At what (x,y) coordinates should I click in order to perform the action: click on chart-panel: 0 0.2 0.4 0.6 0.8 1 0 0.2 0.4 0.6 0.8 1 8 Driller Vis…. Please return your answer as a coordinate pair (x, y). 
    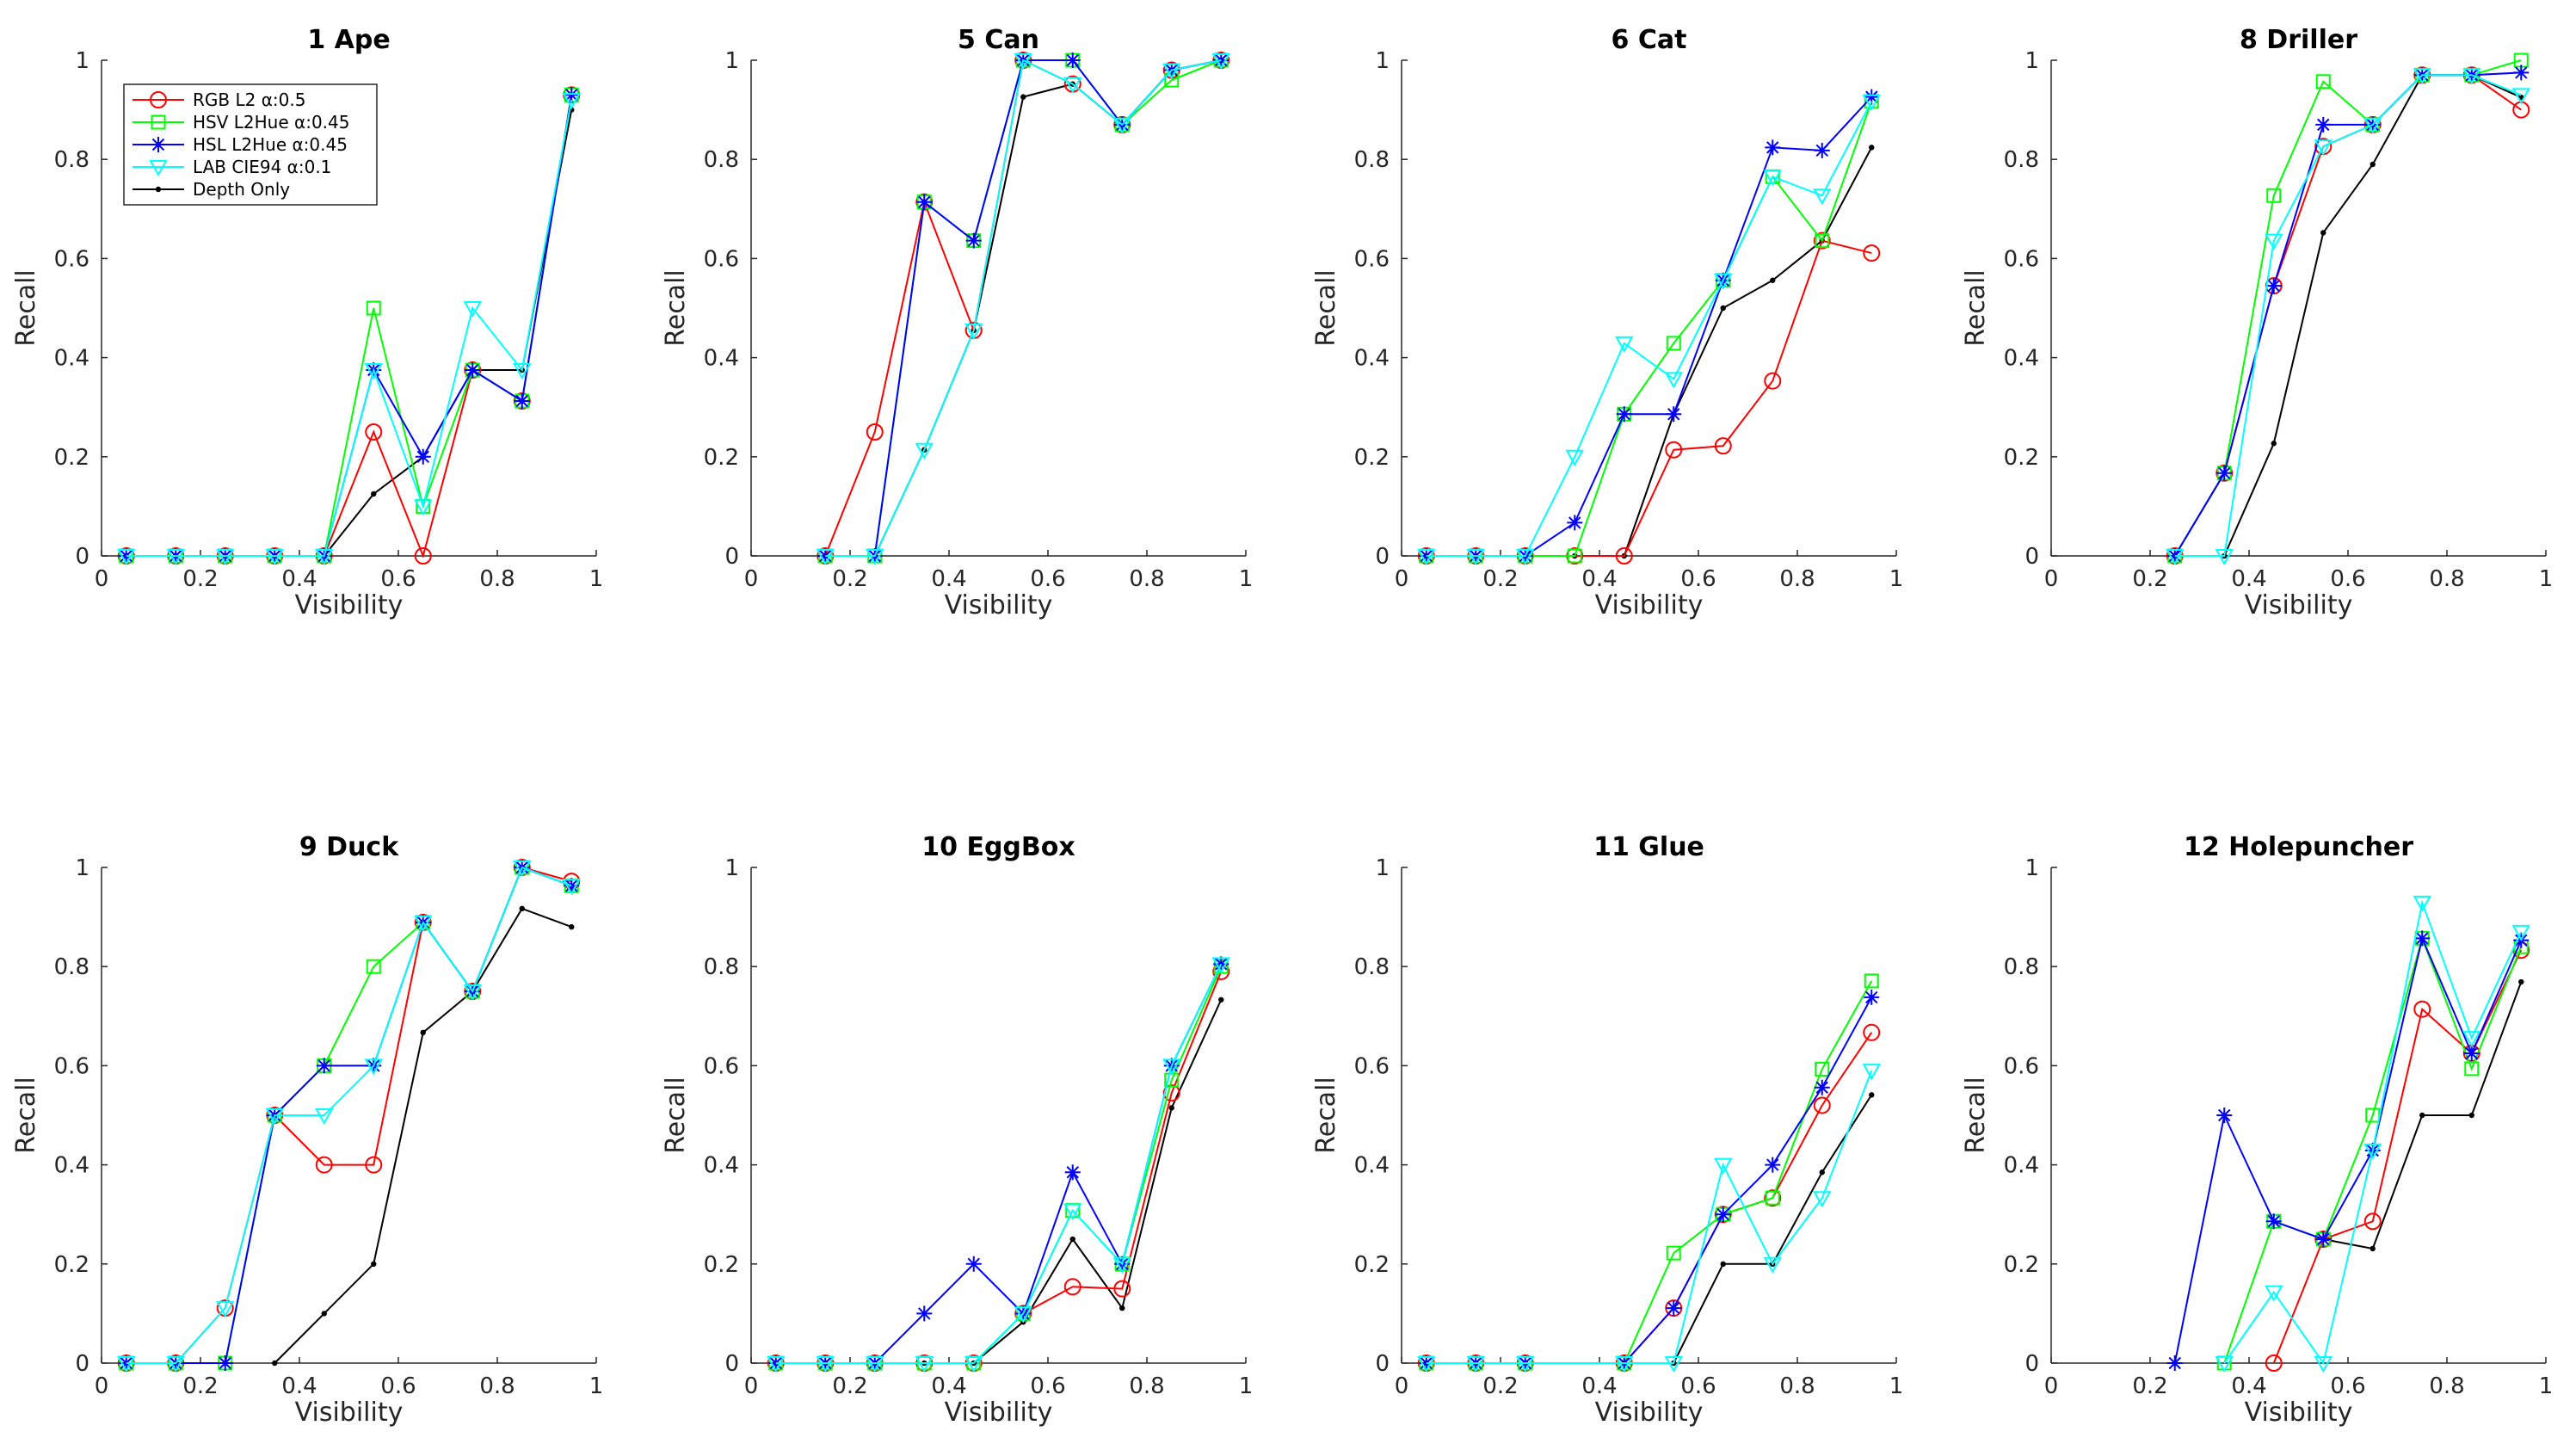
    Looking at the image, I should click on (2257, 322).